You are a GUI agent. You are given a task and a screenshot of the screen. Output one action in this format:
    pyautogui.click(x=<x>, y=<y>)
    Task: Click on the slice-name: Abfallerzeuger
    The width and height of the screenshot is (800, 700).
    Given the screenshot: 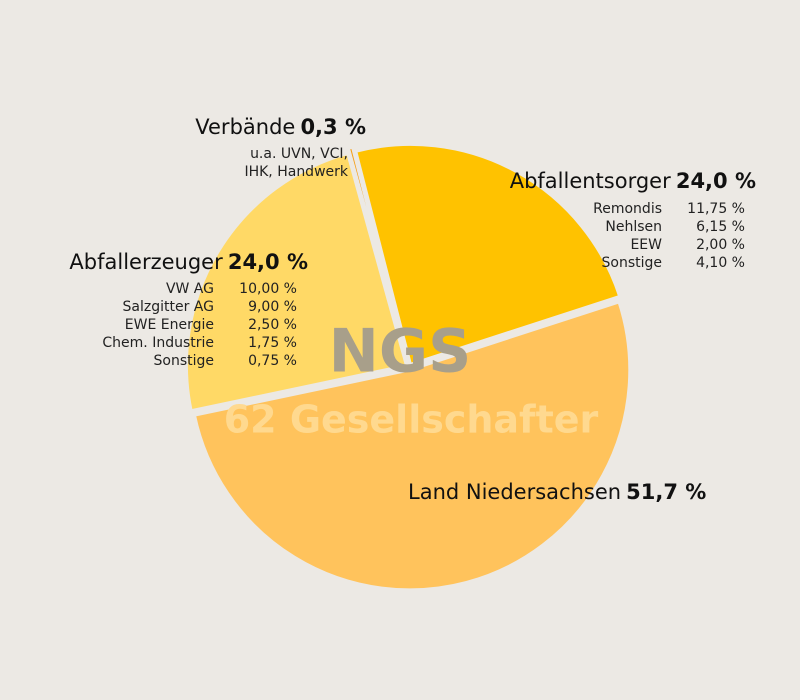 What is the action you would take?
    pyautogui.click(x=146, y=262)
    